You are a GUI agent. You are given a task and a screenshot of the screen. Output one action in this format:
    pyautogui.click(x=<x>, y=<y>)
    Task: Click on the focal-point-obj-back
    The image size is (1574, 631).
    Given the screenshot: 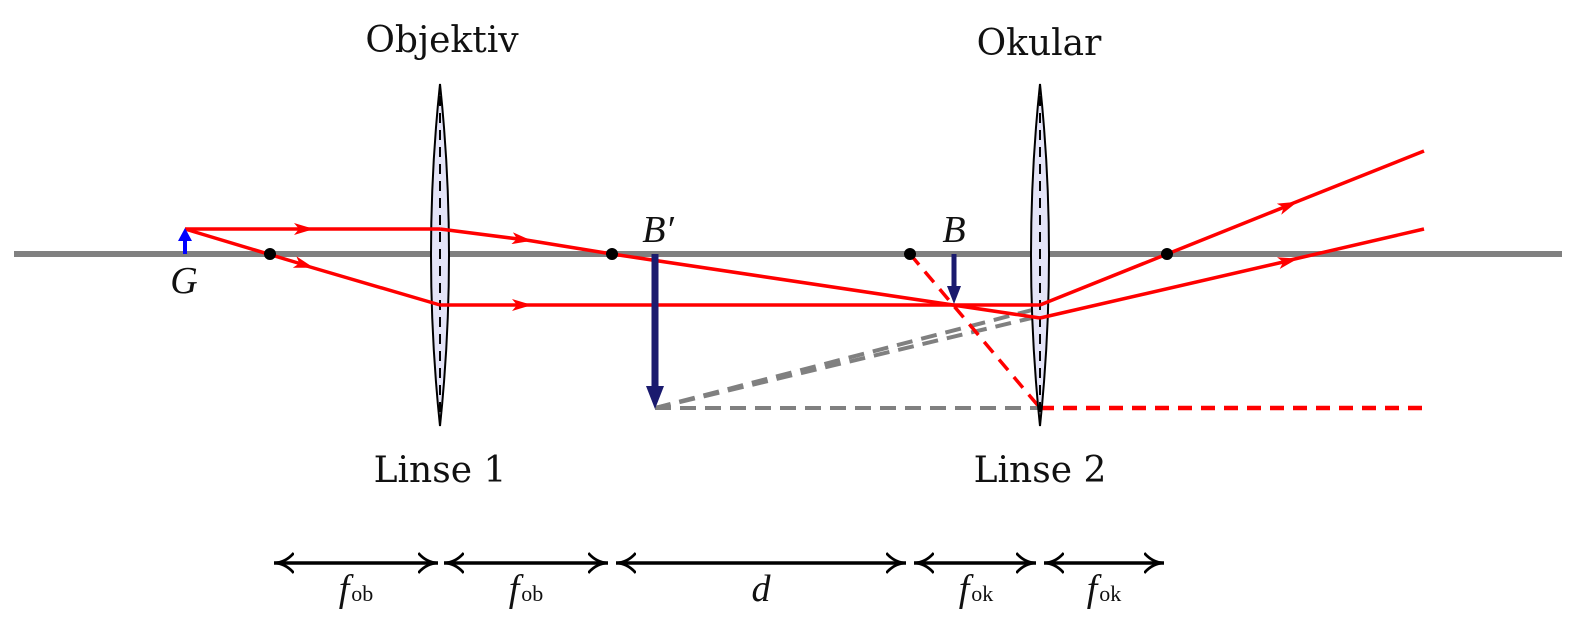 What is the action you would take?
    pyautogui.click(x=612, y=254)
    